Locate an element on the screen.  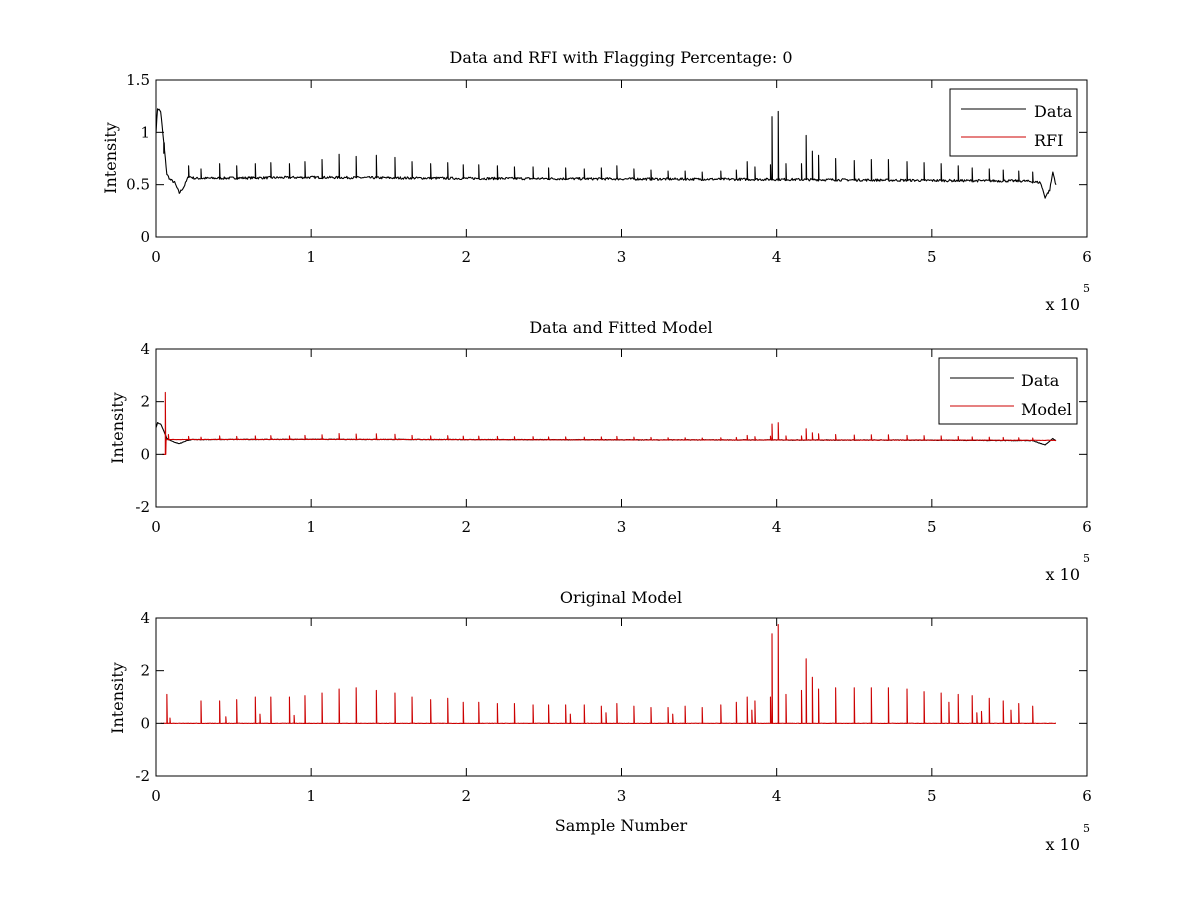
chart-title: Original Model is located at coordinates (621, 597).